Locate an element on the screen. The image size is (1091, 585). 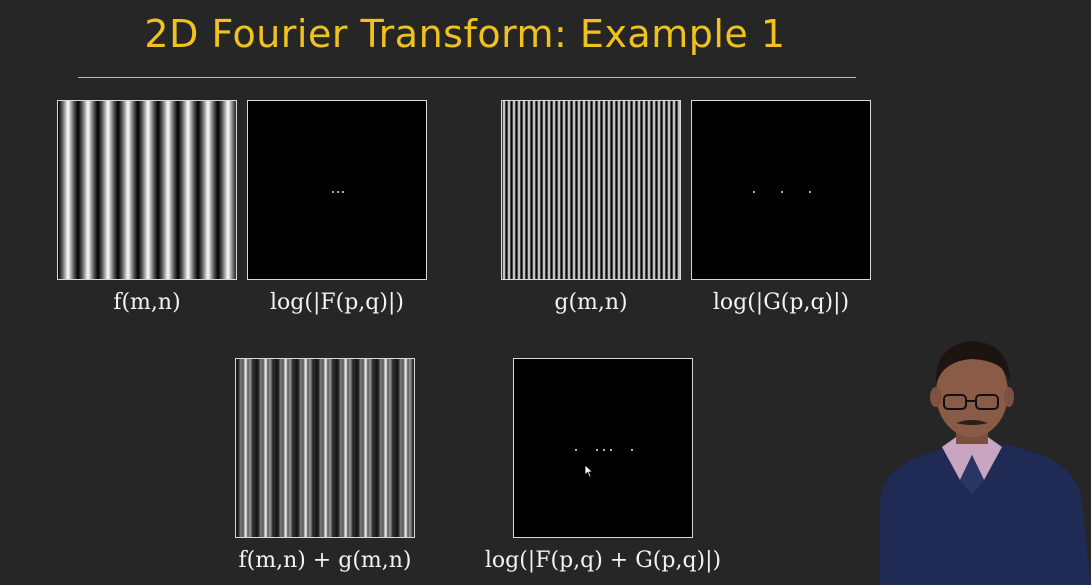
caption-G: log(|G(p,q)|) is located at coordinates (781, 302).